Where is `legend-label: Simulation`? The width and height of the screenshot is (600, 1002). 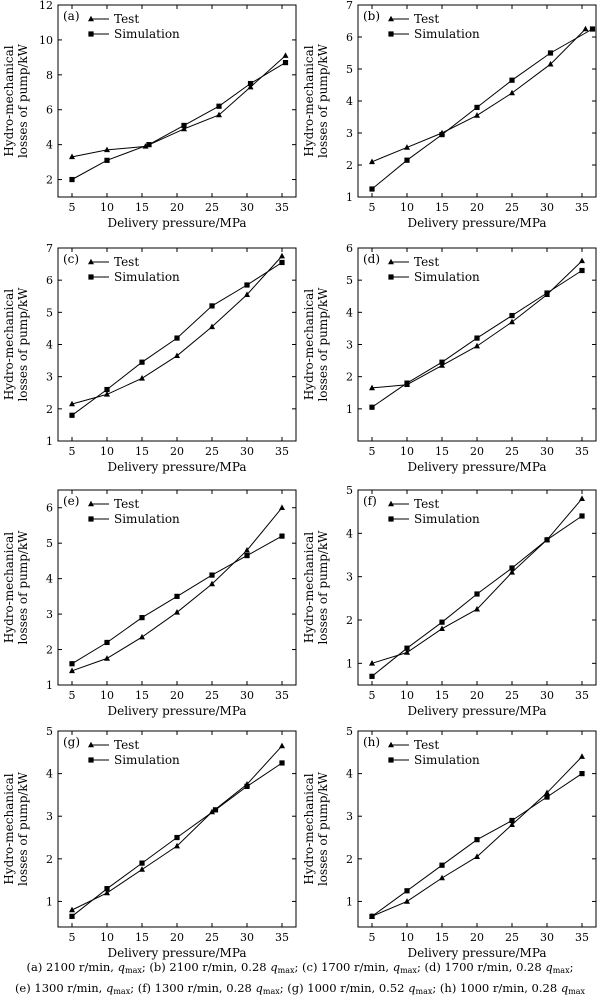
legend-label: Simulation is located at coordinates (447, 34).